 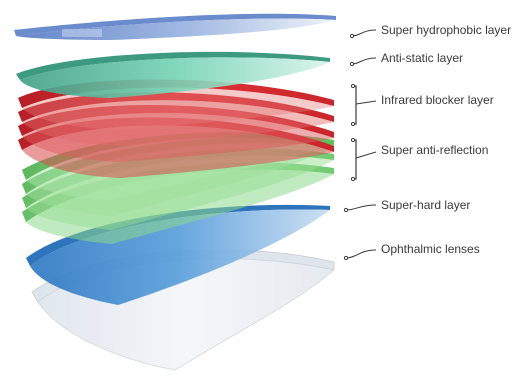 What do you see at coordinates (425, 205) in the screenshot?
I see `label-super-hard-text: Super-hard layer` at bounding box center [425, 205].